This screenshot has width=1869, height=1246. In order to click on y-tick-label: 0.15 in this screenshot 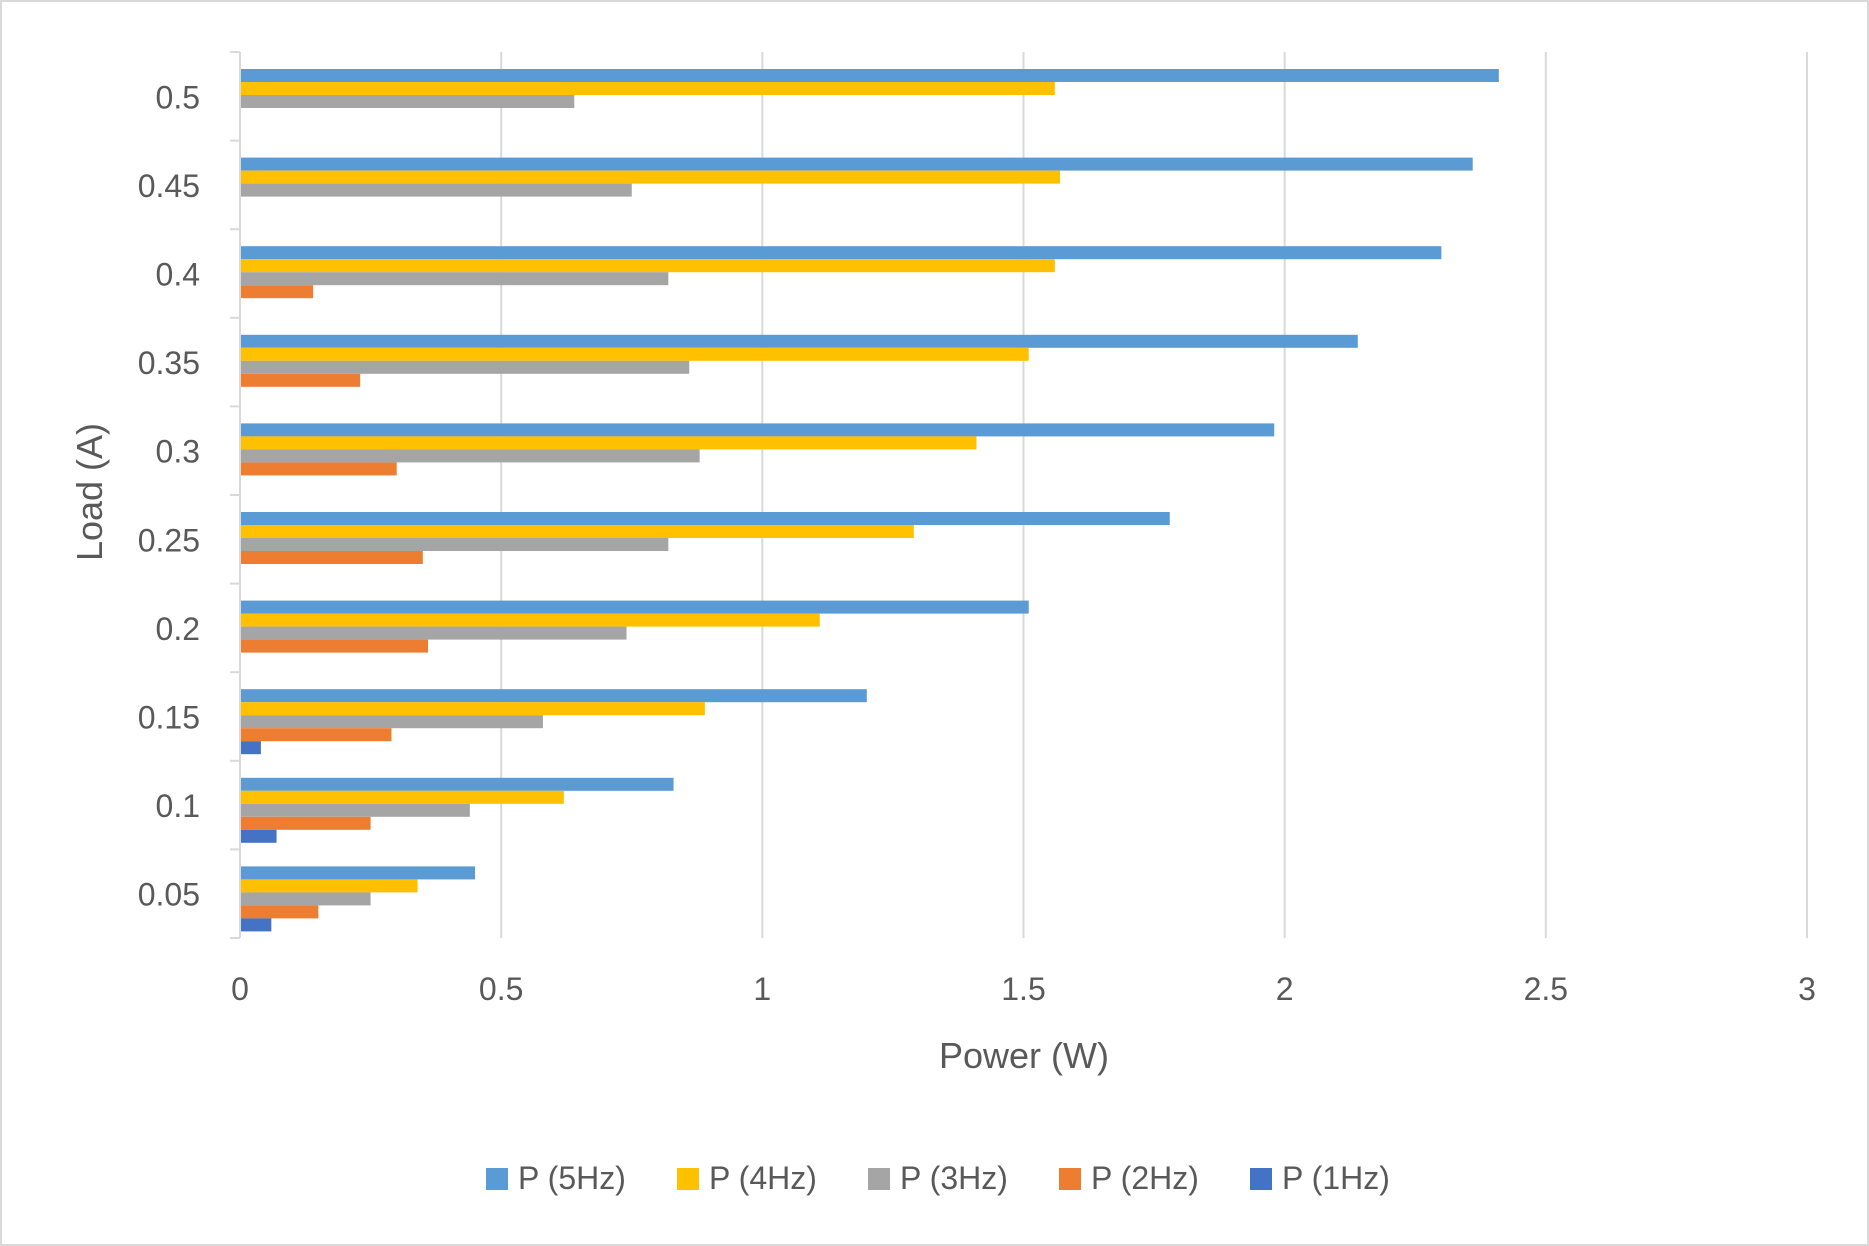, I will do `click(169, 718)`.